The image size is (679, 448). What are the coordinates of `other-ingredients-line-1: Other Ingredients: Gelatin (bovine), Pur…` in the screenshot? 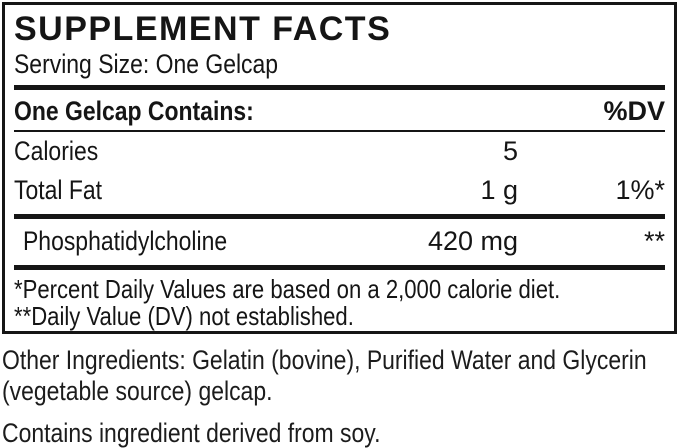 It's located at (324, 360).